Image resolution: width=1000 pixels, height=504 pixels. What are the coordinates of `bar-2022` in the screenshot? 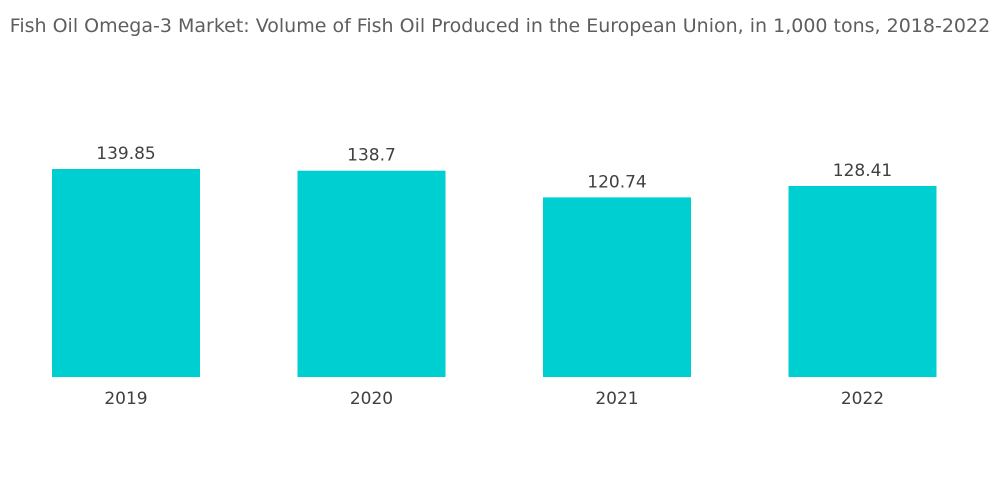 It's located at (862, 281).